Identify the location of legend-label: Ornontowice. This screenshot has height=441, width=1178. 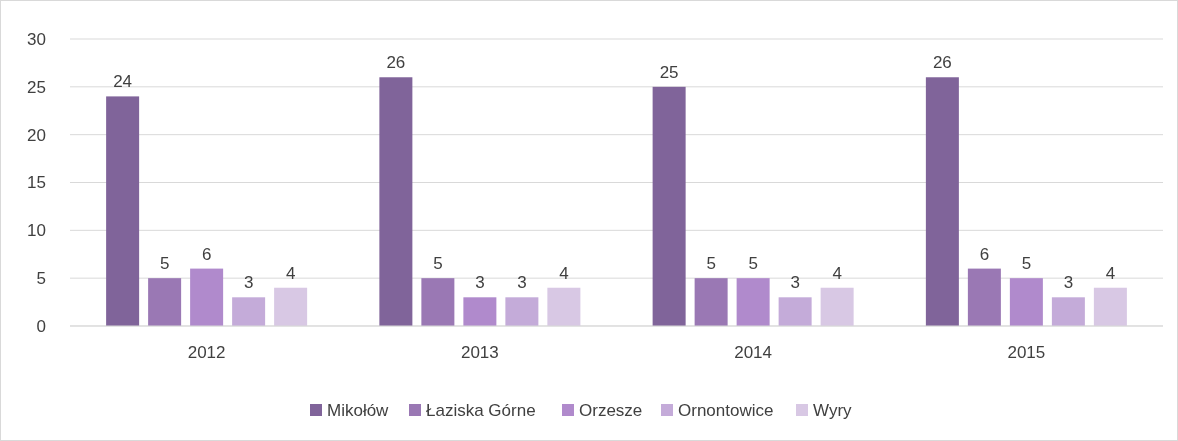
(726, 410).